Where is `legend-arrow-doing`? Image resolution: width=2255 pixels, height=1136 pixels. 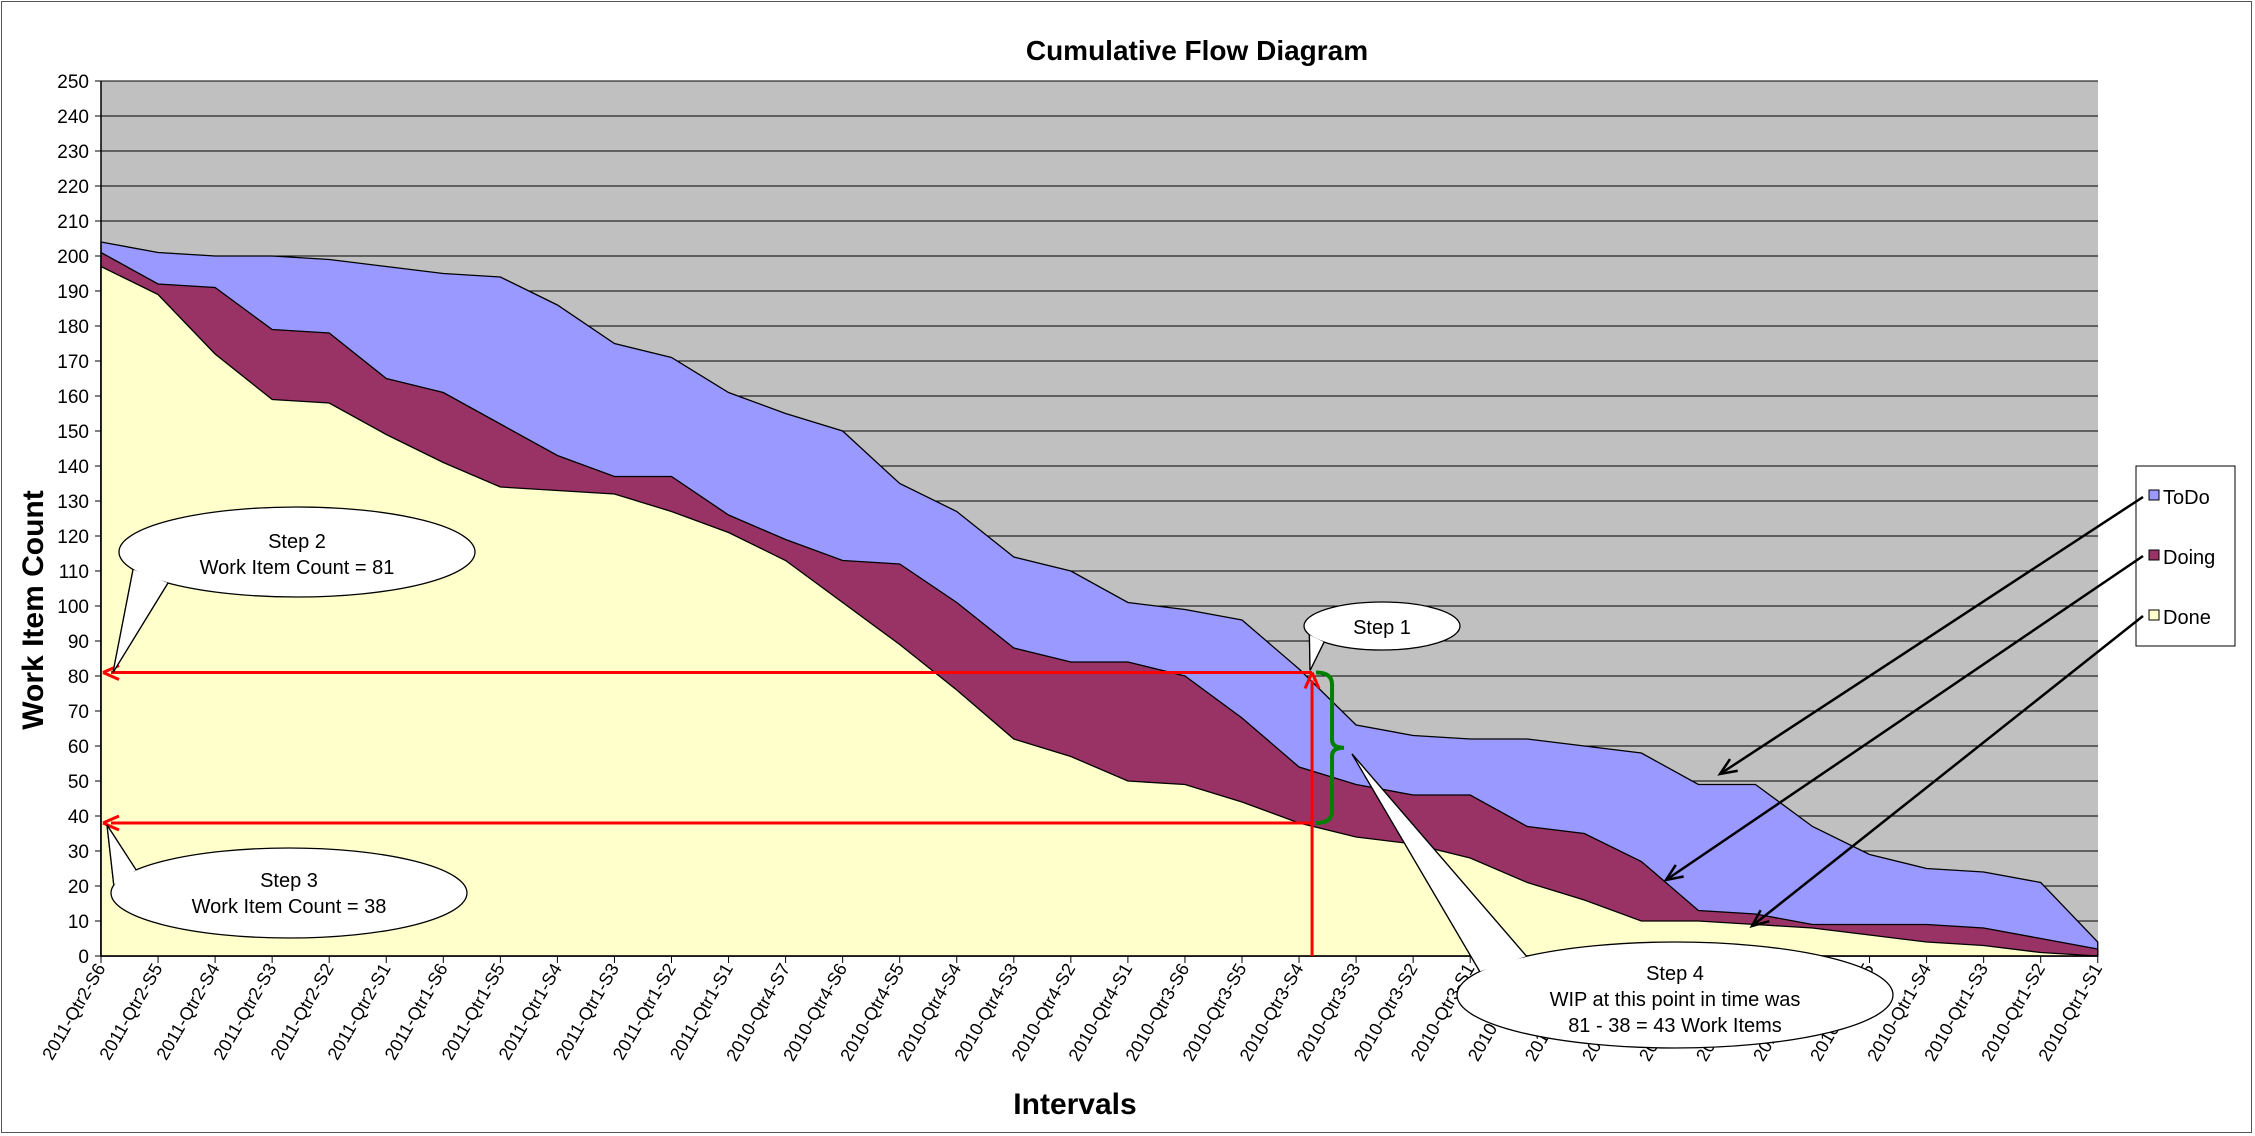
legend-arrow-doing is located at coordinates (1904, 718).